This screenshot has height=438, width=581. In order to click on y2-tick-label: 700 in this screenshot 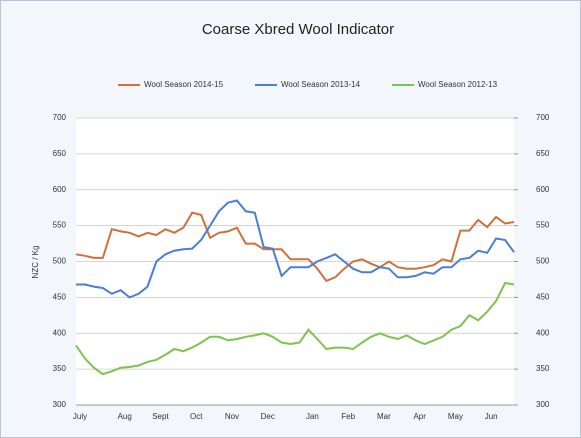, I will do `click(543, 117)`.